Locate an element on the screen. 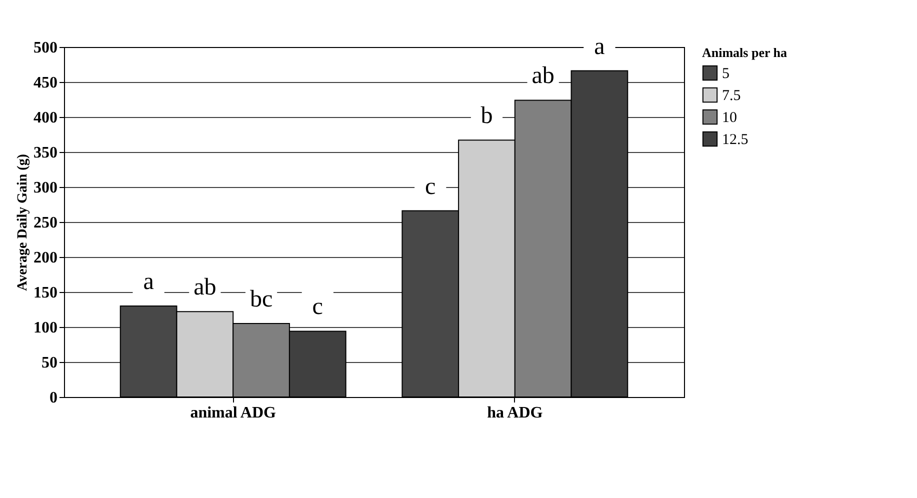 This screenshot has width=917, height=498. y-tick-label: 200 is located at coordinates (46, 258).